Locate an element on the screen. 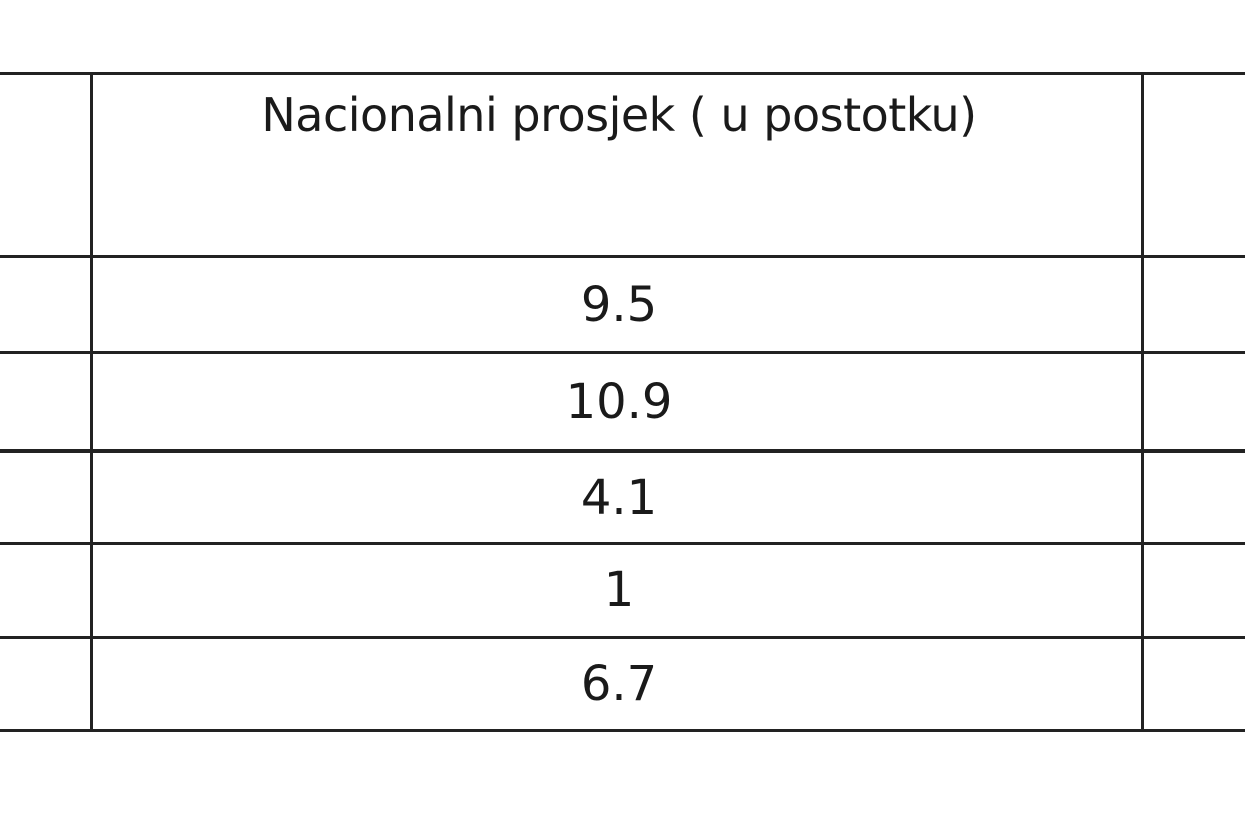  table-cell-value: 4.1 is located at coordinates (619, 498).